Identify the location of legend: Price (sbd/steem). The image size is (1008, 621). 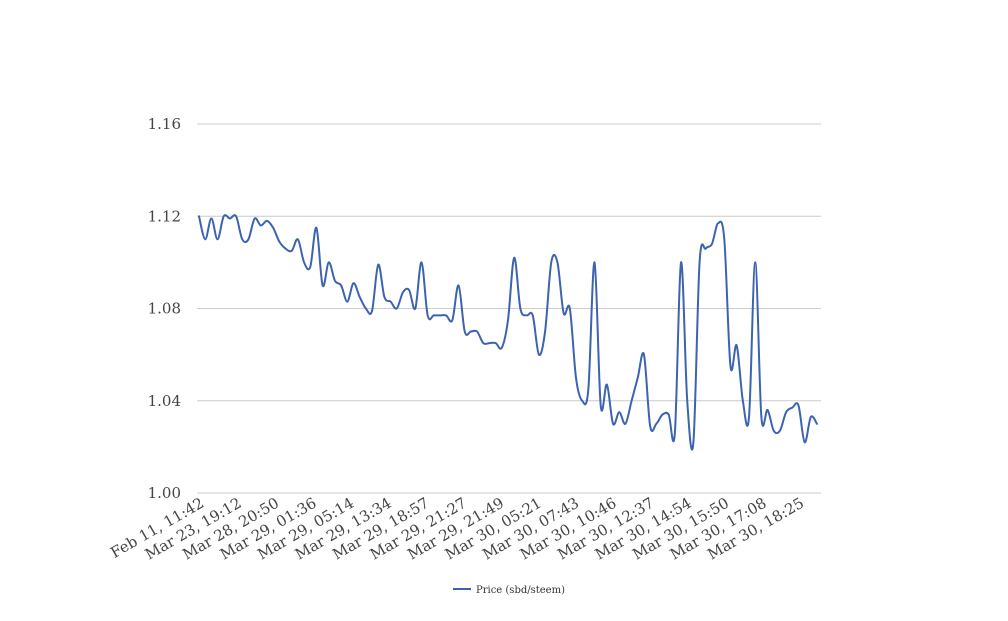
(509, 590).